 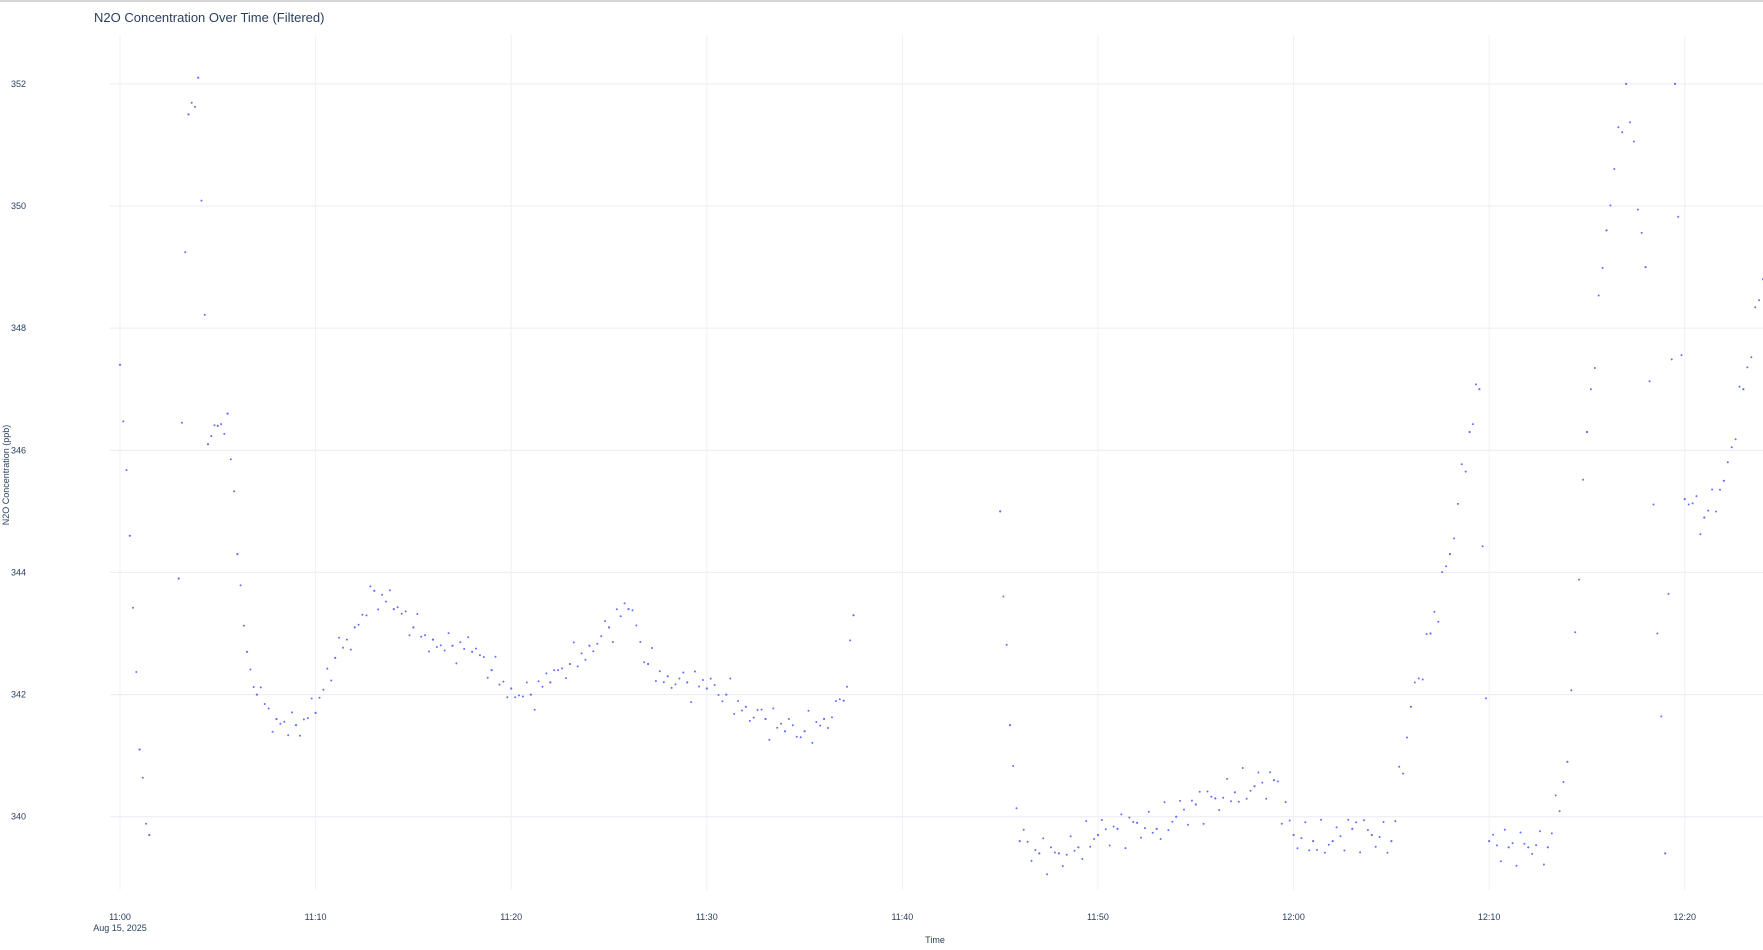 I want to click on x-tick-label: 11:30, so click(x=707, y=917).